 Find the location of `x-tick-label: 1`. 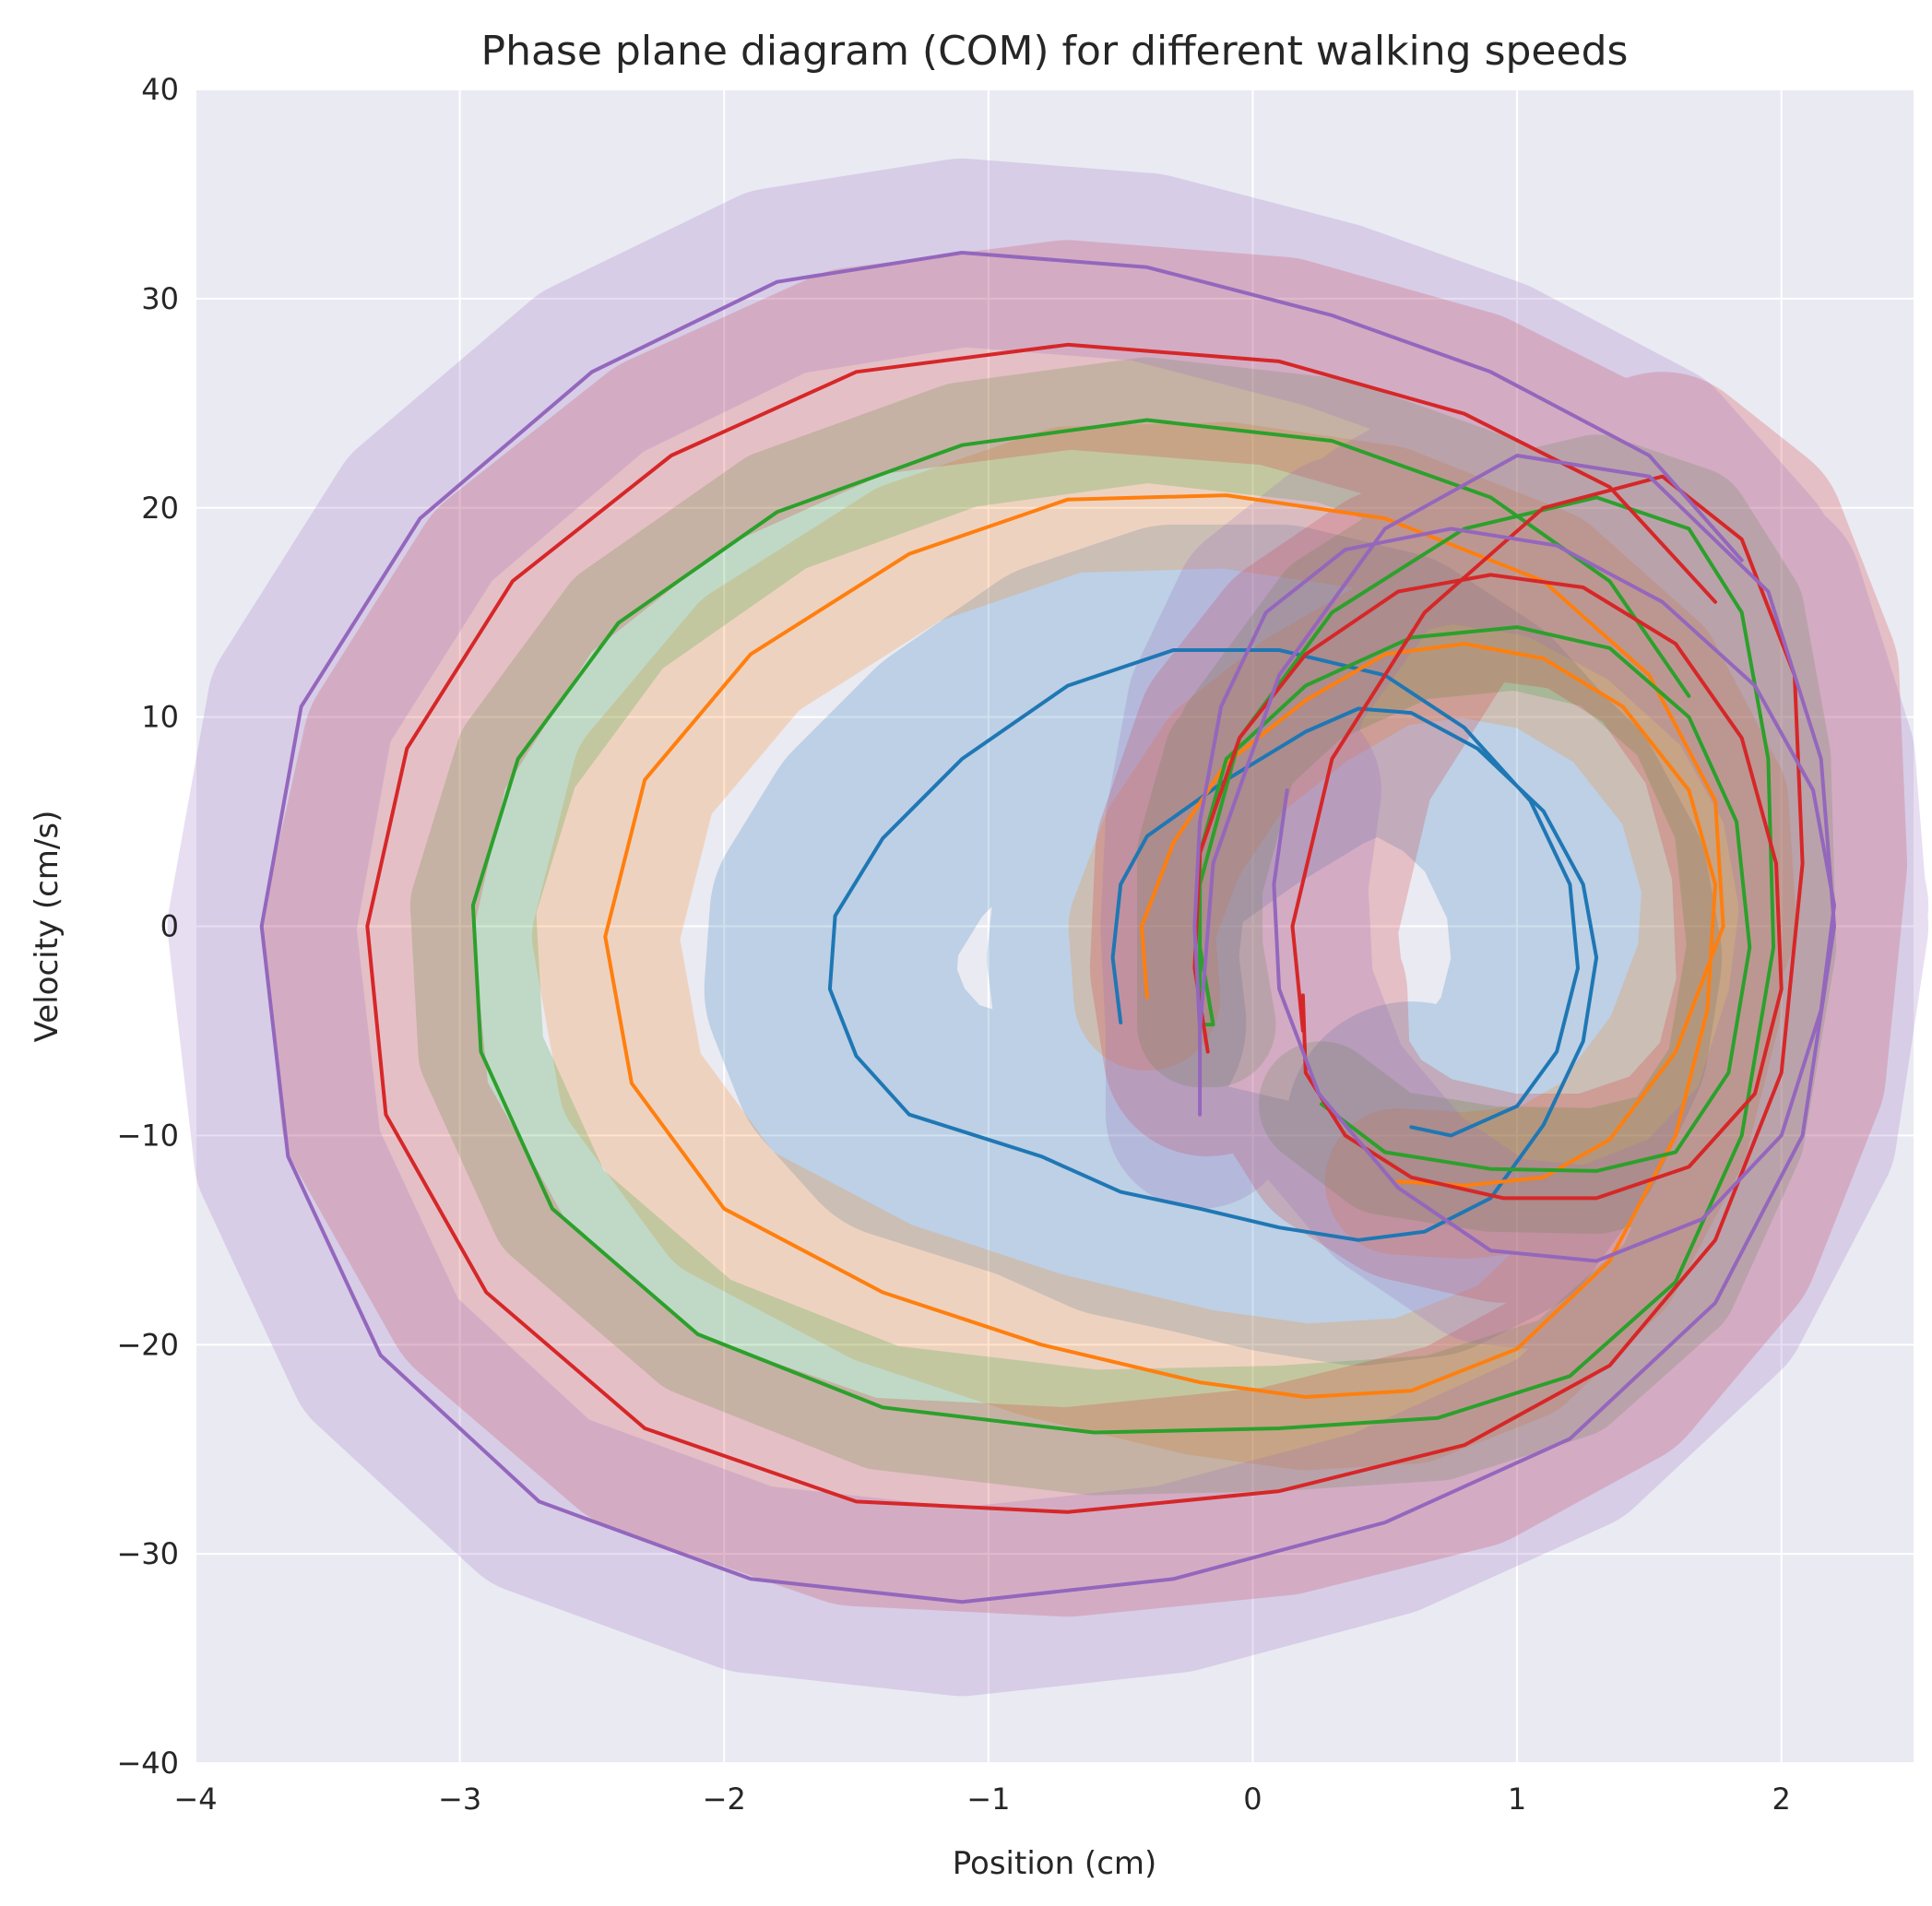

x-tick-label: 1 is located at coordinates (1517, 1800).